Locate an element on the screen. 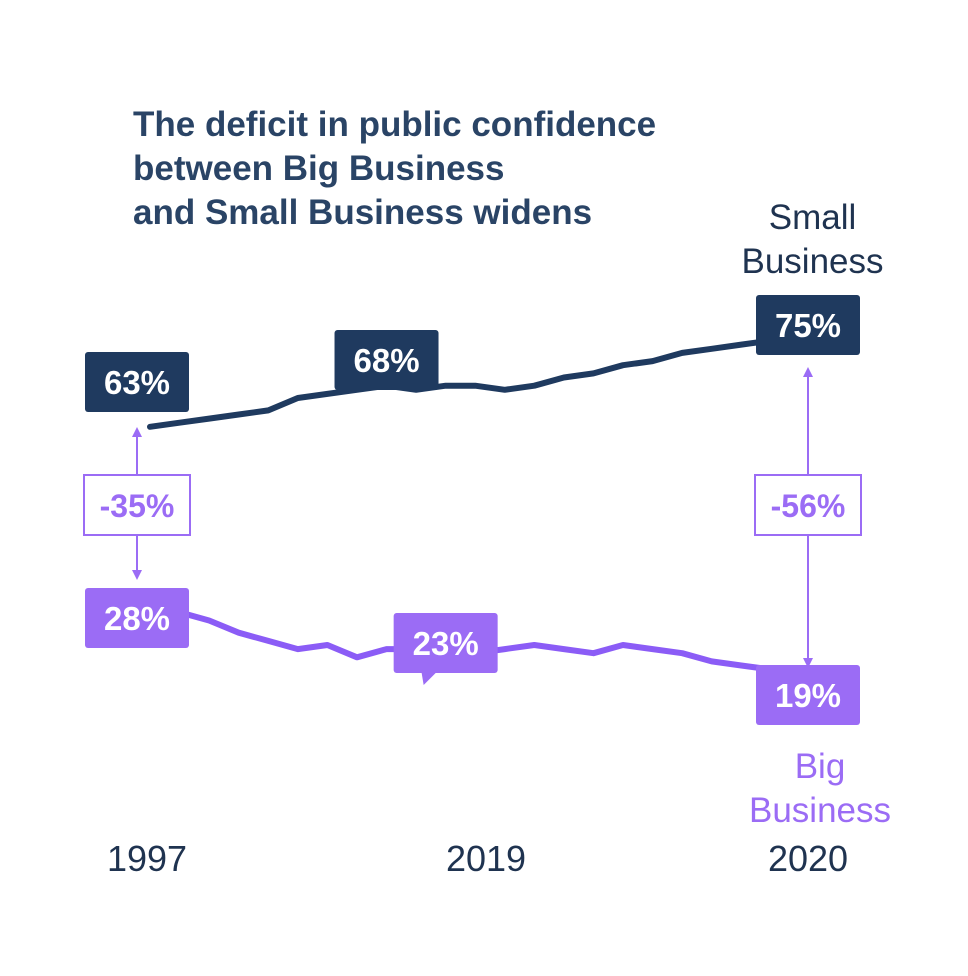  chart-title-line-3: and Small Business widens is located at coordinates (363, 212).